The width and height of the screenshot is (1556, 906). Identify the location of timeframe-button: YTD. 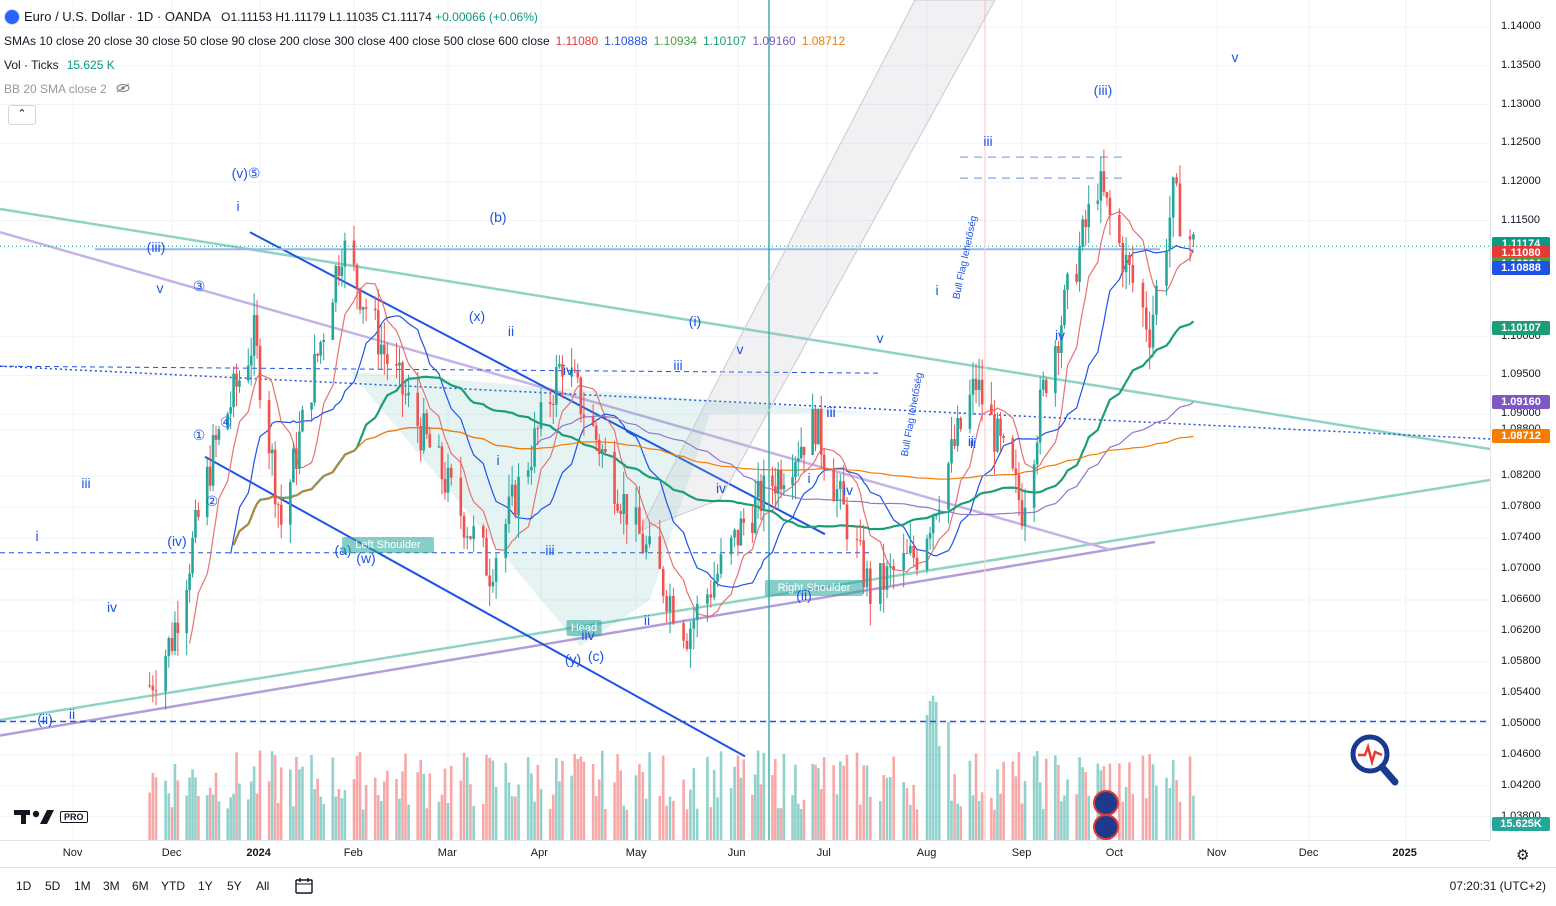
(173, 886).